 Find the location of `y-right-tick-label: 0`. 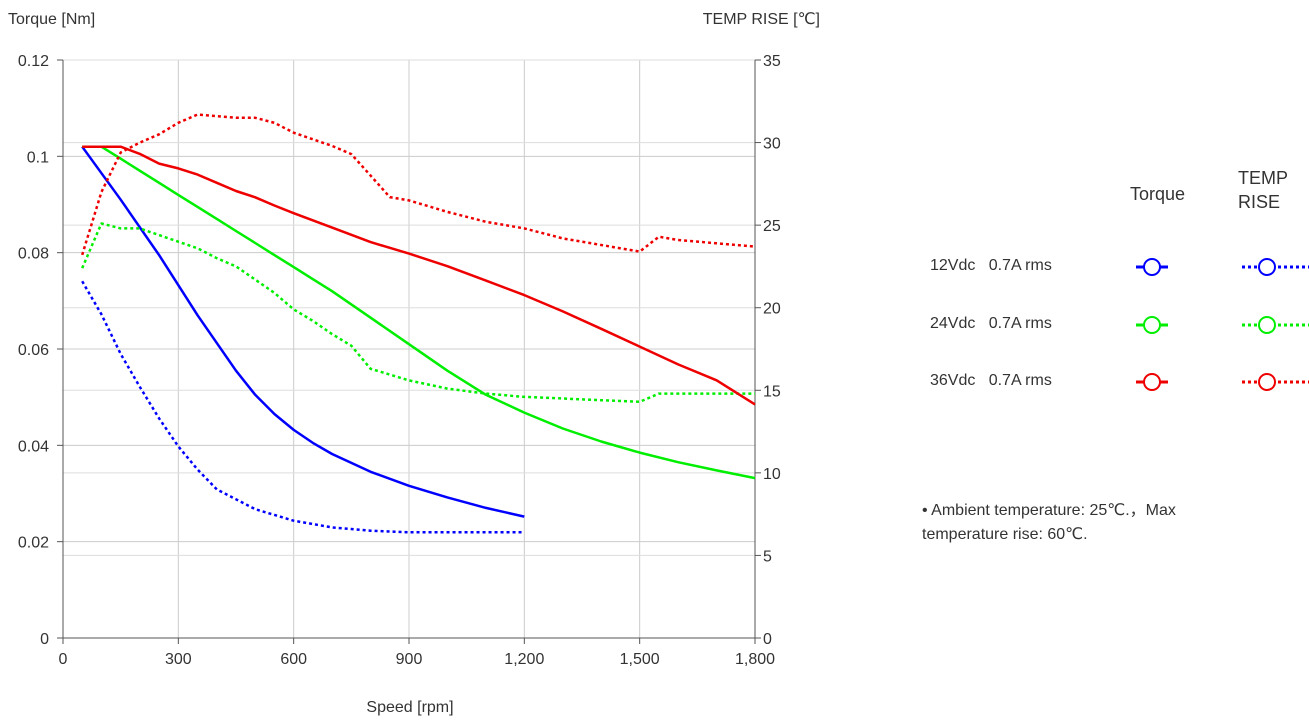

y-right-tick-label: 0 is located at coordinates (767, 639).